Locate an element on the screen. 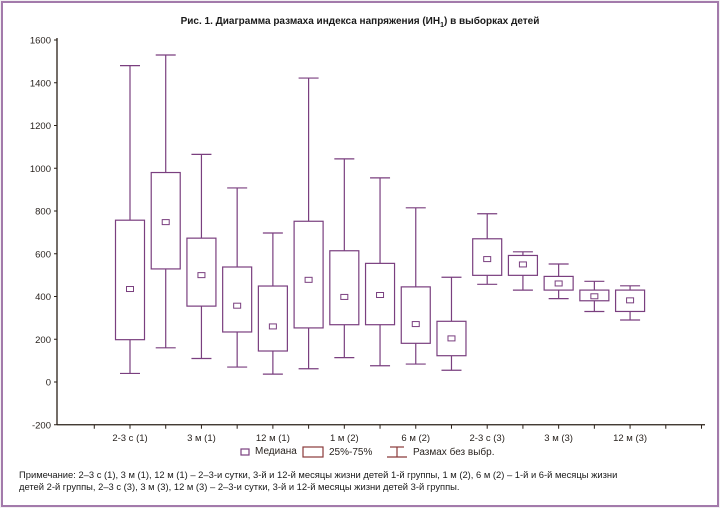 This screenshot has height=508, width=720. legend-item-range: Размах без выбр. is located at coordinates (440, 452).